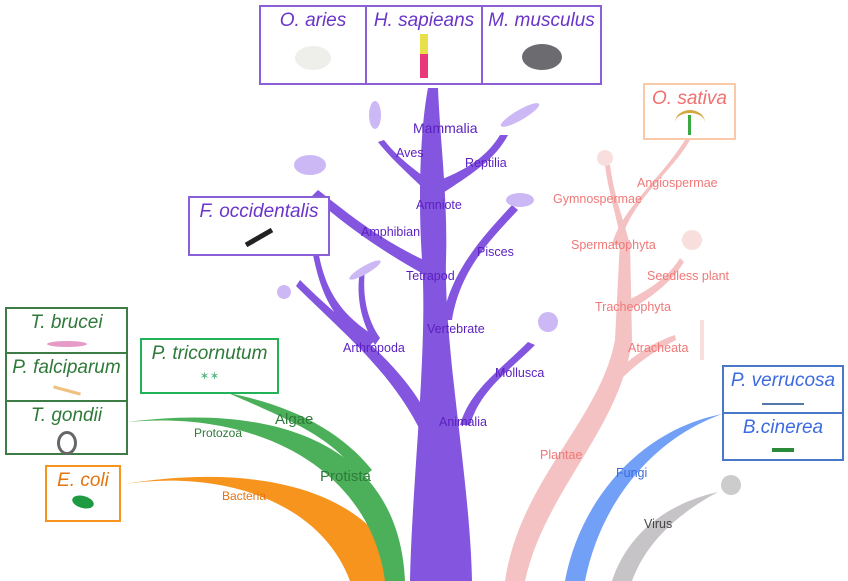 Image resolution: width=848 pixels, height=581 pixels. I want to click on label-seedless-plant: Seedless plant, so click(688, 276).